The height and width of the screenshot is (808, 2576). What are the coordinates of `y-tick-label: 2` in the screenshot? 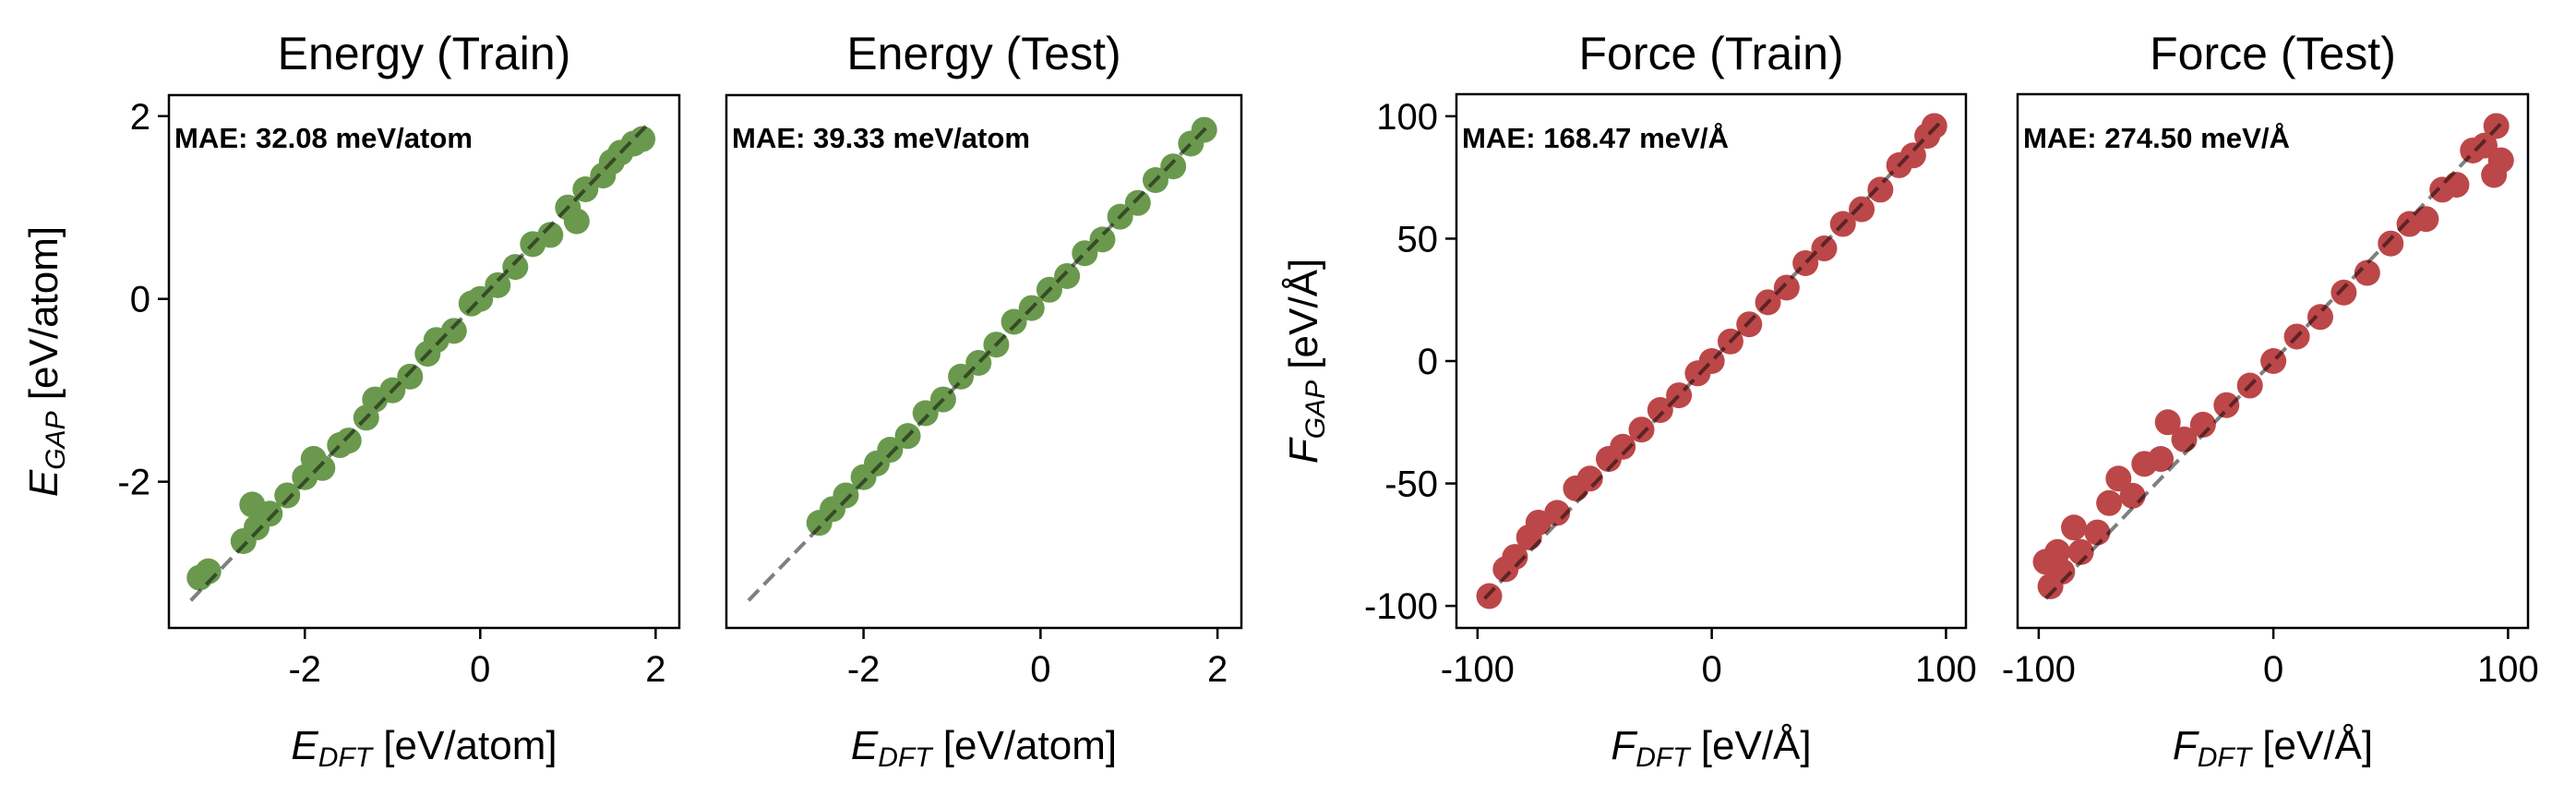 It's located at (140, 117).